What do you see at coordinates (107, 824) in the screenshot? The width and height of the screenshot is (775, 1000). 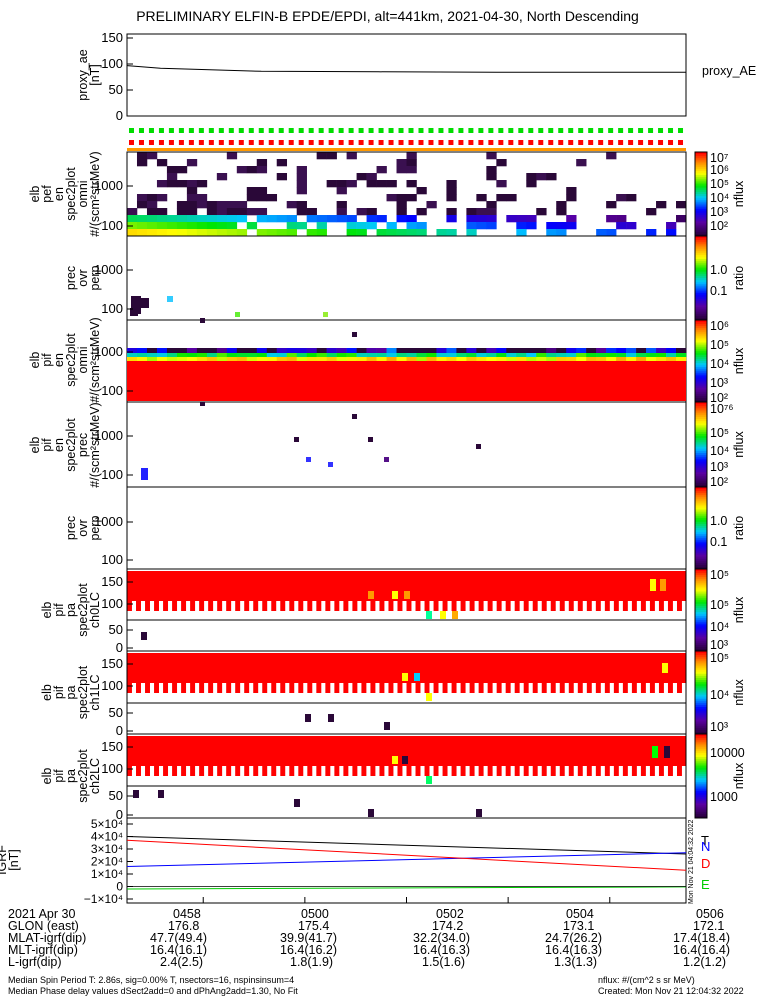 I see `y-tick-label: 5×10⁴` at bounding box center [107, 824].